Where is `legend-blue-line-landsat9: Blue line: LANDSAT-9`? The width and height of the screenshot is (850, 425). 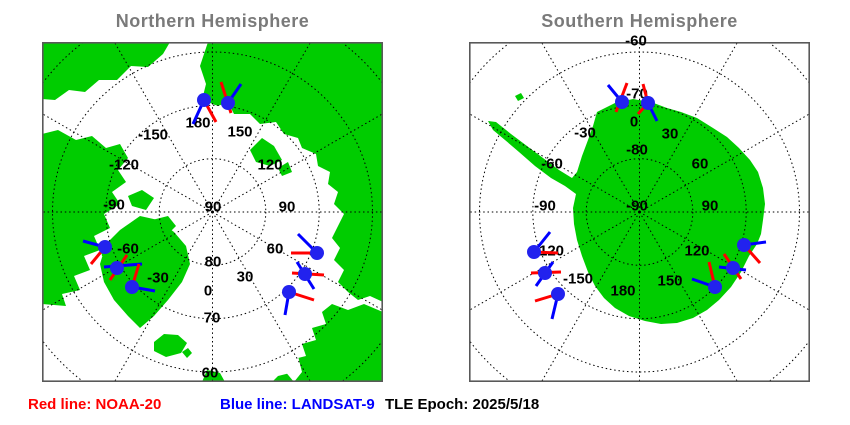 legend-blue-line-landsat9: Blue line: LANDSAT-9 is located at coordinates (297, 404).